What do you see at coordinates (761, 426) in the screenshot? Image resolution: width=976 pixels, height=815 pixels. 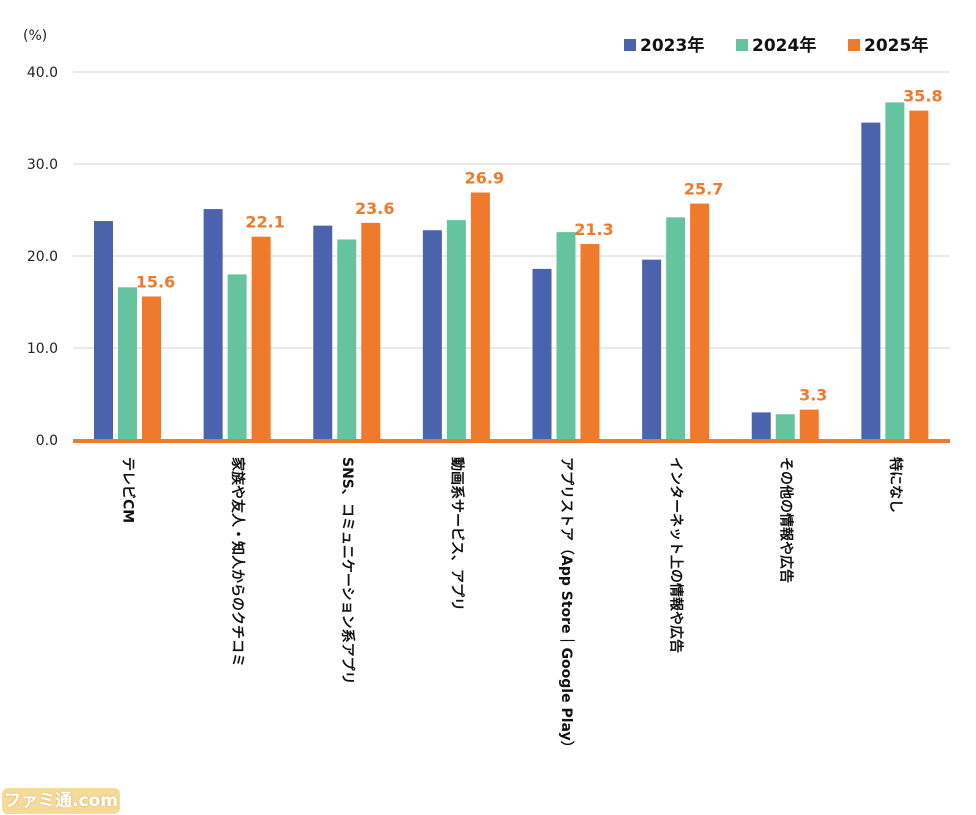 I see `bar-2023年-7` at bounding box center [761, 426].